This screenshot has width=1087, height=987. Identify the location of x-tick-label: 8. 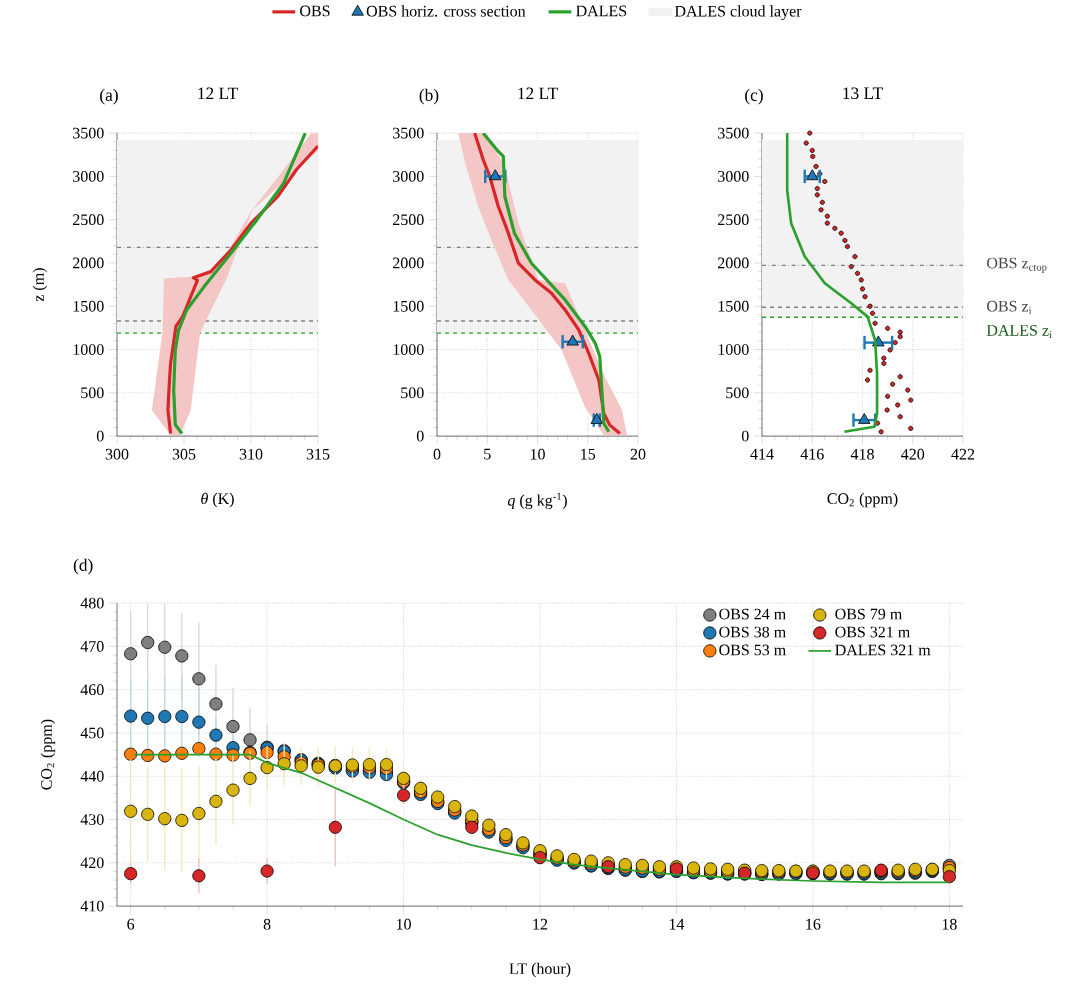
(267, 924).